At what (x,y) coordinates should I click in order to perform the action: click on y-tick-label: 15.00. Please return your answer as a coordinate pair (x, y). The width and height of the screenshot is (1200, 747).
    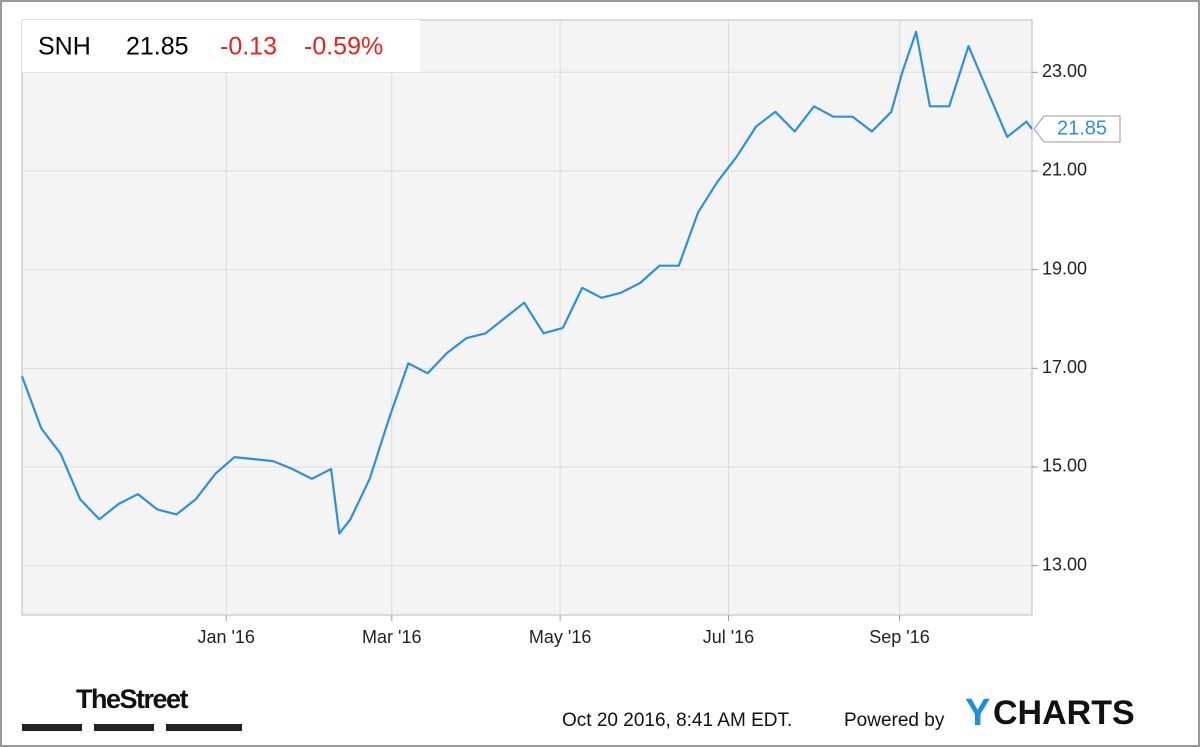
    Looking at the image, I should click on (1064, 466).